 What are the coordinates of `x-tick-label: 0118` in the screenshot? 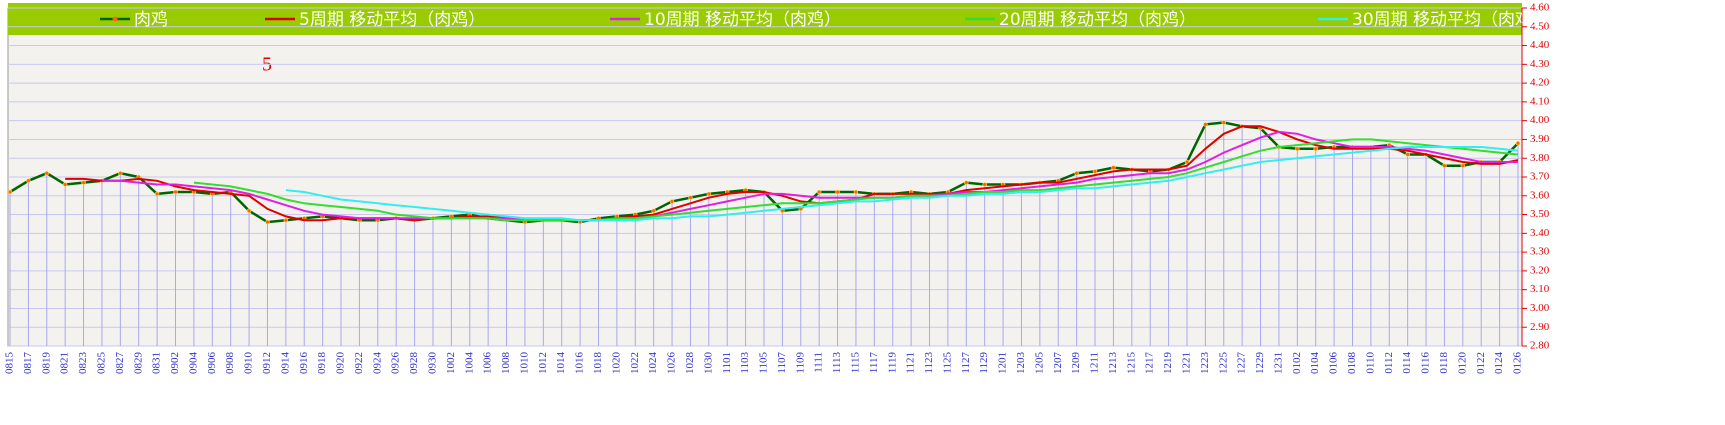 It's located at (1444, 363).